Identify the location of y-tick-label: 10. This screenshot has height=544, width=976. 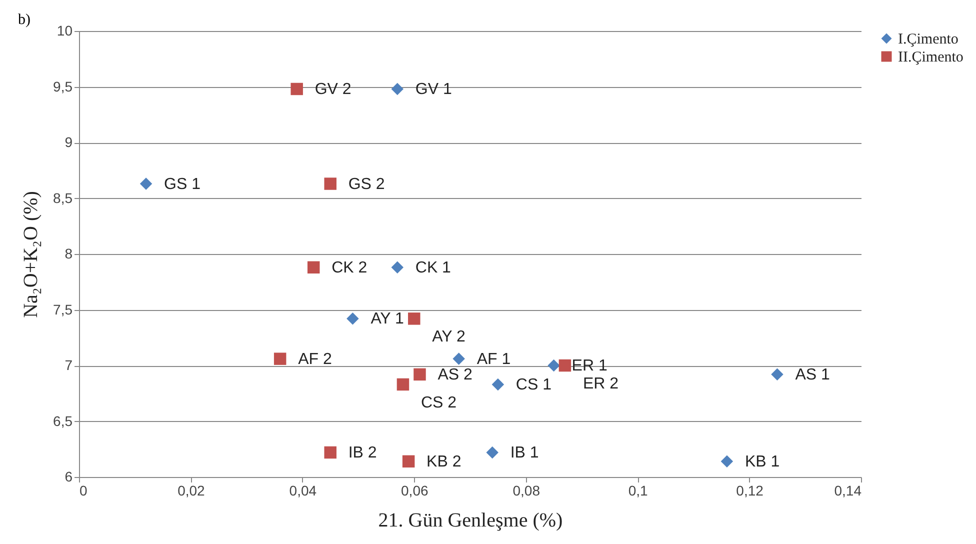
(64, 30).